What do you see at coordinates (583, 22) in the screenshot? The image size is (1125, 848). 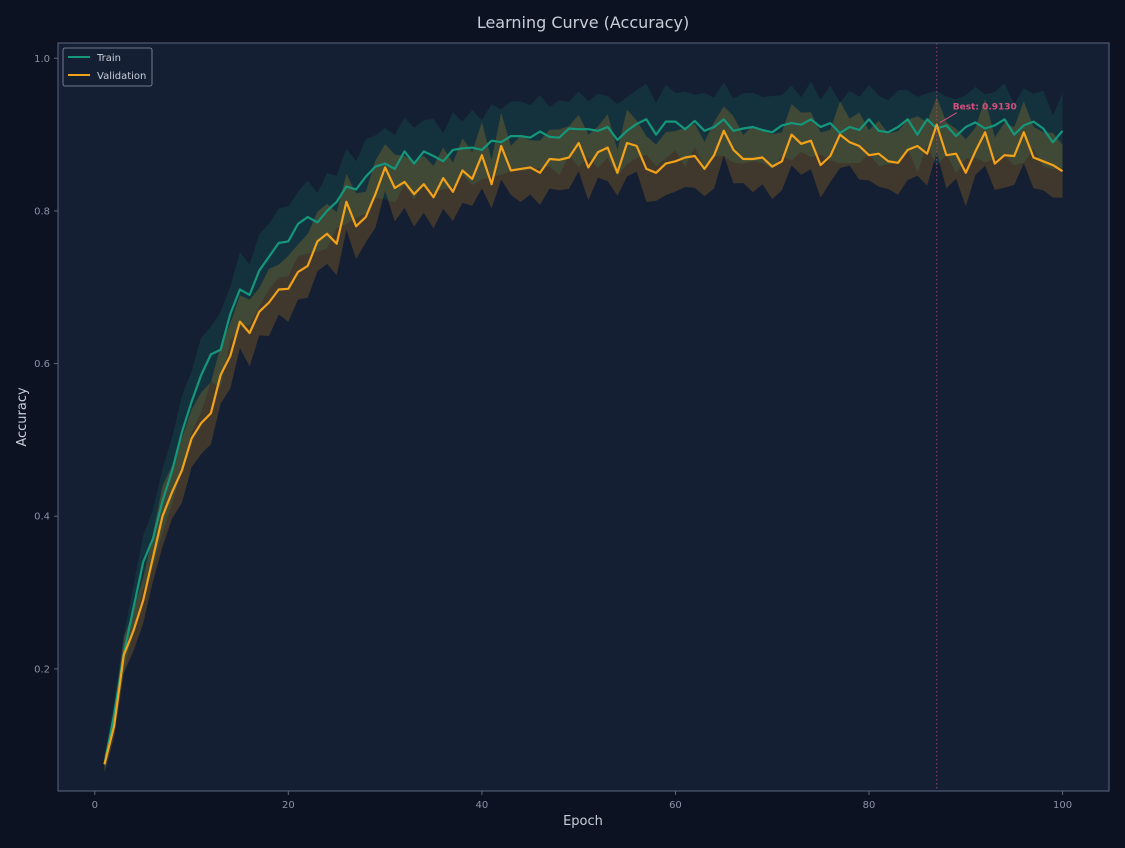 I see `chart-title: Learning Curve (Accuracy)` at bounding box center [583, 22].